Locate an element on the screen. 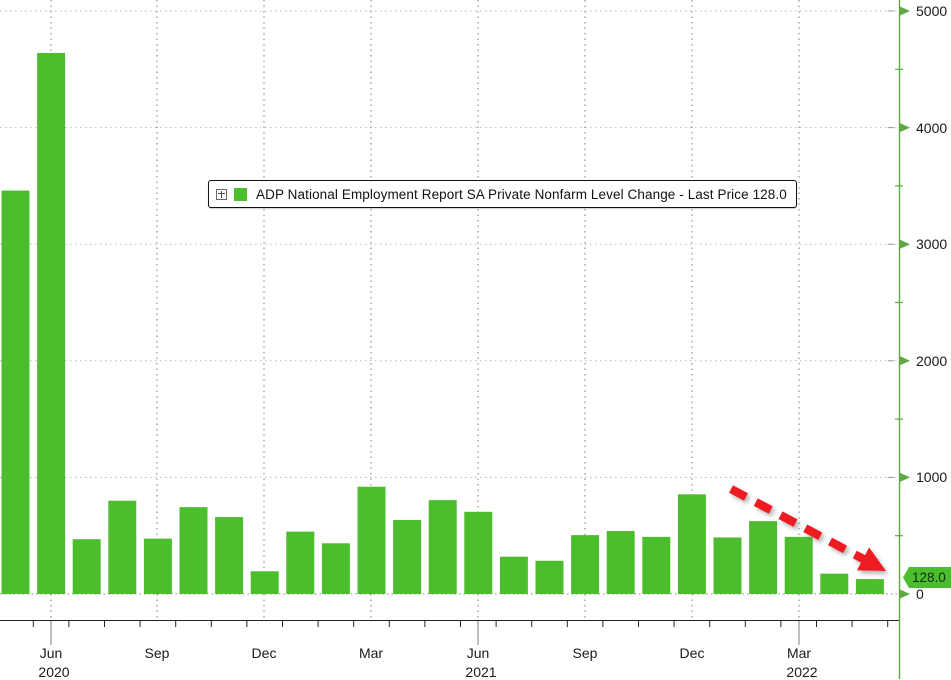  x-axis-year-label: 2020 is located at coordinates (54, 672).